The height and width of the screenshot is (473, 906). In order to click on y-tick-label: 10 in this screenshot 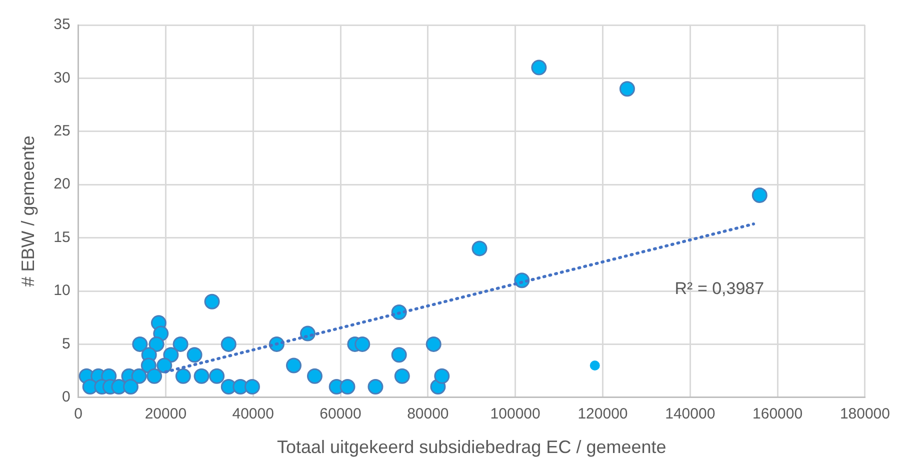, I will do `click(62, 291)`.